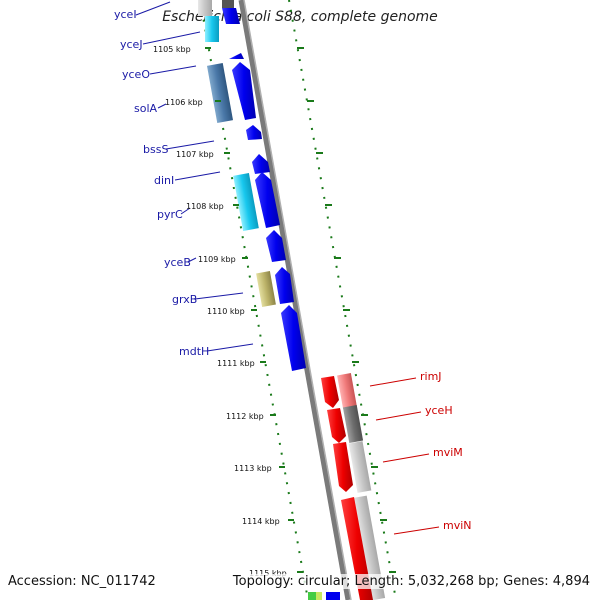 The image size is (600, 600). Describe the element at coordinates (170, 214) in the screenshot. I see `gene-label-pyrC: pyrC` at that location.